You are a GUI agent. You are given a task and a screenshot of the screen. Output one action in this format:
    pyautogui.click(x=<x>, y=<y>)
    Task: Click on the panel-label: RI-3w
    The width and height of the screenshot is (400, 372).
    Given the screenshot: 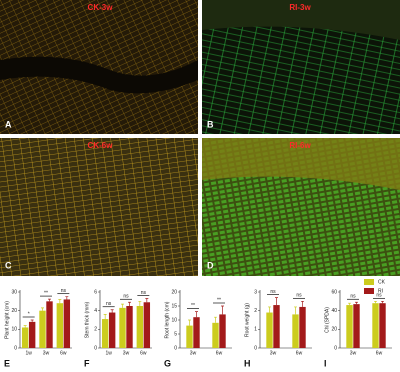 What is the action you would take?
    pyautogui.click(x=300, y=7)
    